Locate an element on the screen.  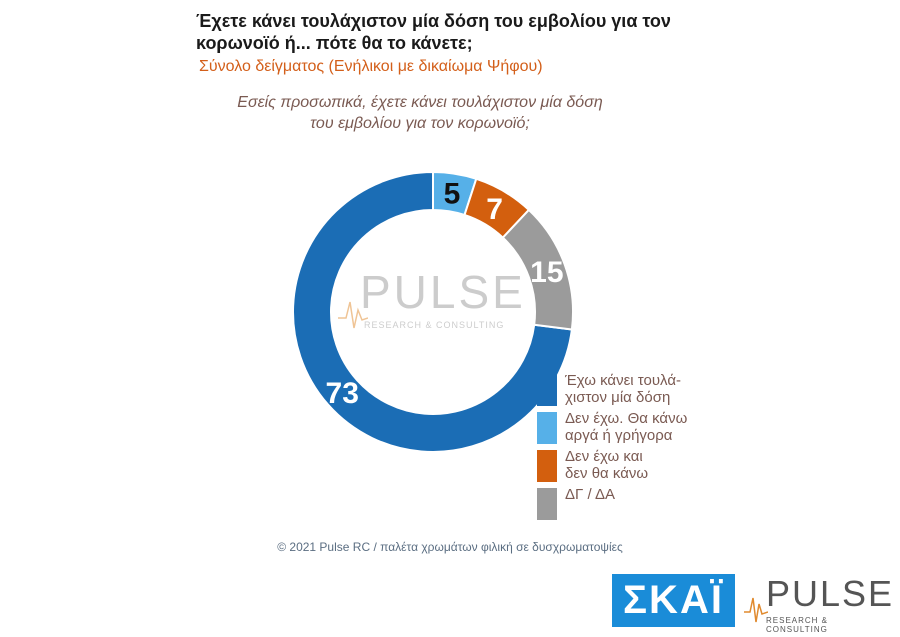
skai-logo: ΣΚΑΪ is located at coordinates (673, 600).